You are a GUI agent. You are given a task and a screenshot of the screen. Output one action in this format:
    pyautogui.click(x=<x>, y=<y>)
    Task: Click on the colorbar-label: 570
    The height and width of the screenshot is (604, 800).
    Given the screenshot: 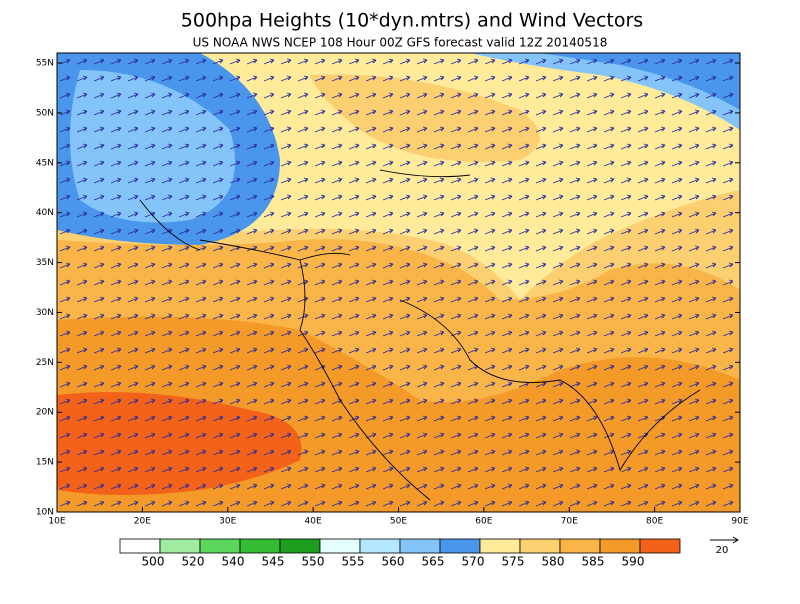 What is the action you would take?
    pyautogui.click(x=473, y=562)
    